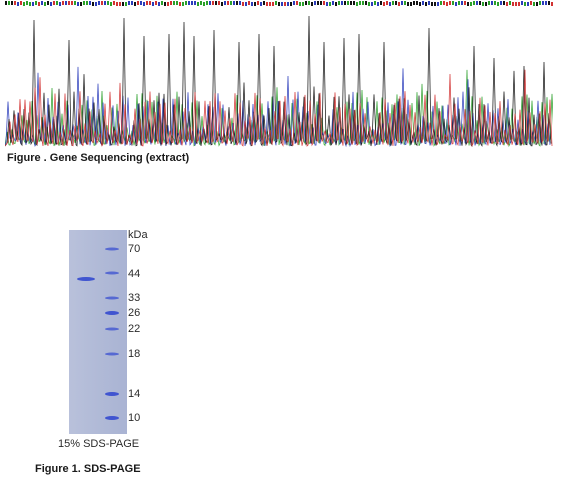 Image resolution: width=582 pixels, height=479 pixels. What do you see at coordinates (134, 249) in the screenshot?
I see `marker-label-70: 70` at bounding box center [134, 249].